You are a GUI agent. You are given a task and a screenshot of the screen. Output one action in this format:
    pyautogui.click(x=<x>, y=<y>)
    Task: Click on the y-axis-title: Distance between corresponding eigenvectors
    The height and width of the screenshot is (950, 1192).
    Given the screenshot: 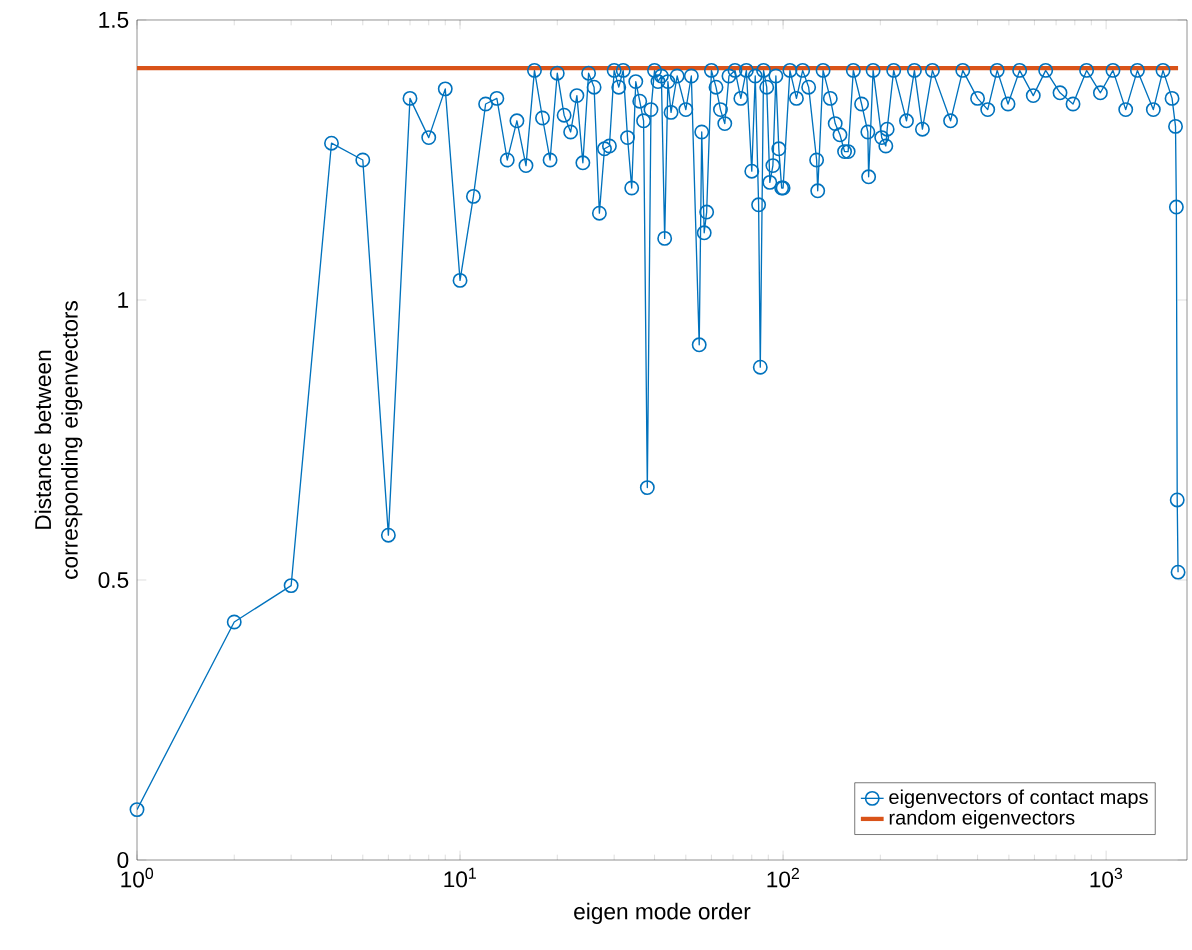 What is the action you would take?
    pyautogui.click(x=58, y=440)
    